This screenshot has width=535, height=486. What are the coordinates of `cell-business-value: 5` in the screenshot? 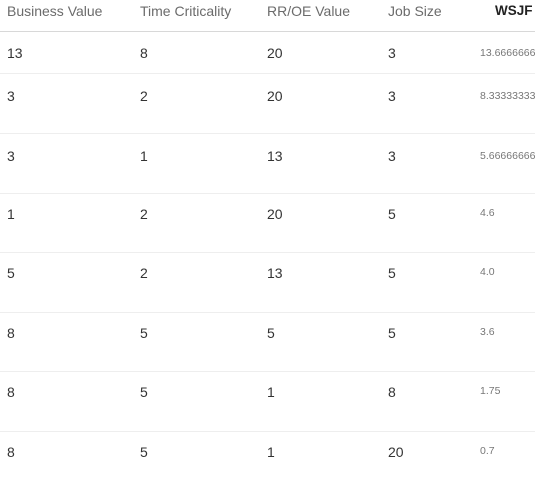 It's located at (11, 273).